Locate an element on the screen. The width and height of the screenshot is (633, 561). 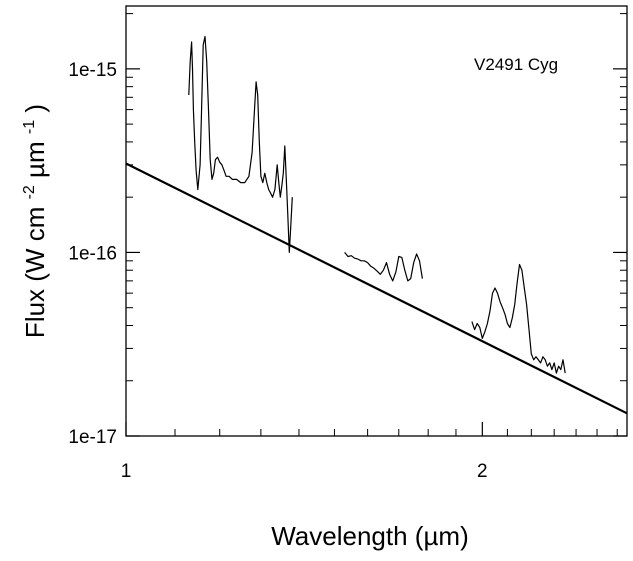
x-tick-label: 2 is located at coordinates (482, 471).